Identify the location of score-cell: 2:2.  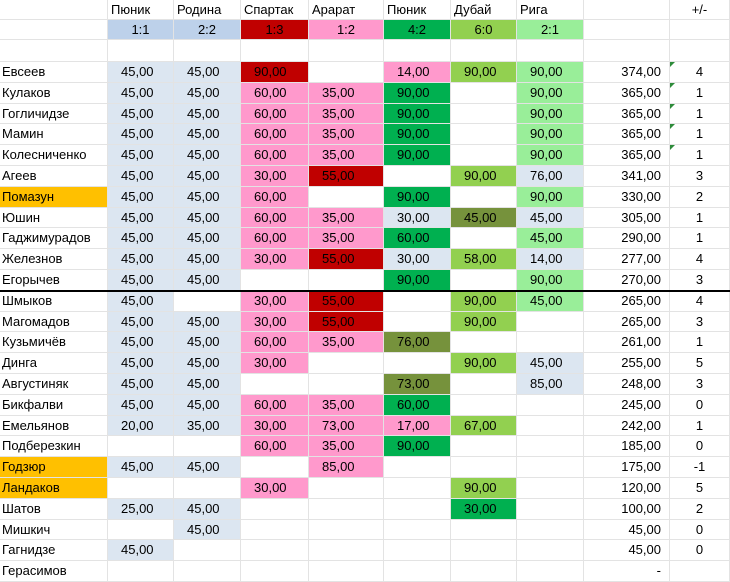
(207, 30).